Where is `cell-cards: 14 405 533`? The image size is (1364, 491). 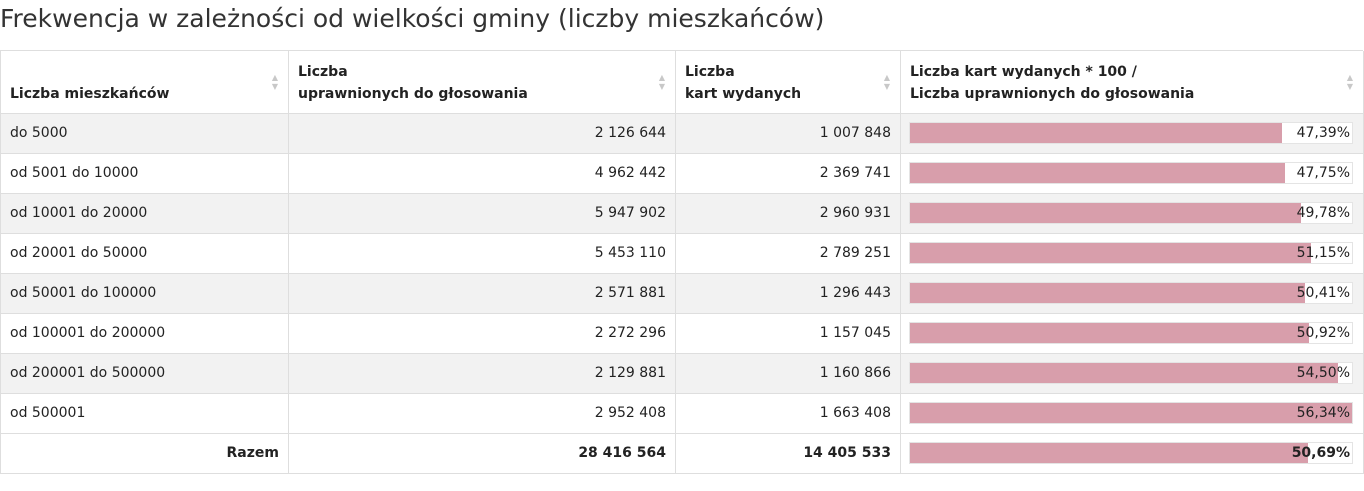 cell-cards: 14 405 533 is located at coordinates (788, 453).